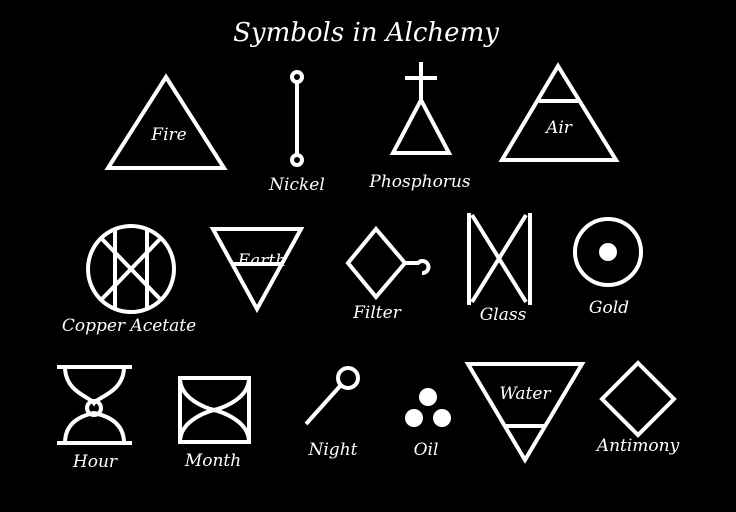 The image size is (736, 512). What do you see at coordinates (428, 407) in the screenshot?
I see `oil-three-dots-icon` at bounding box center [428, 407].